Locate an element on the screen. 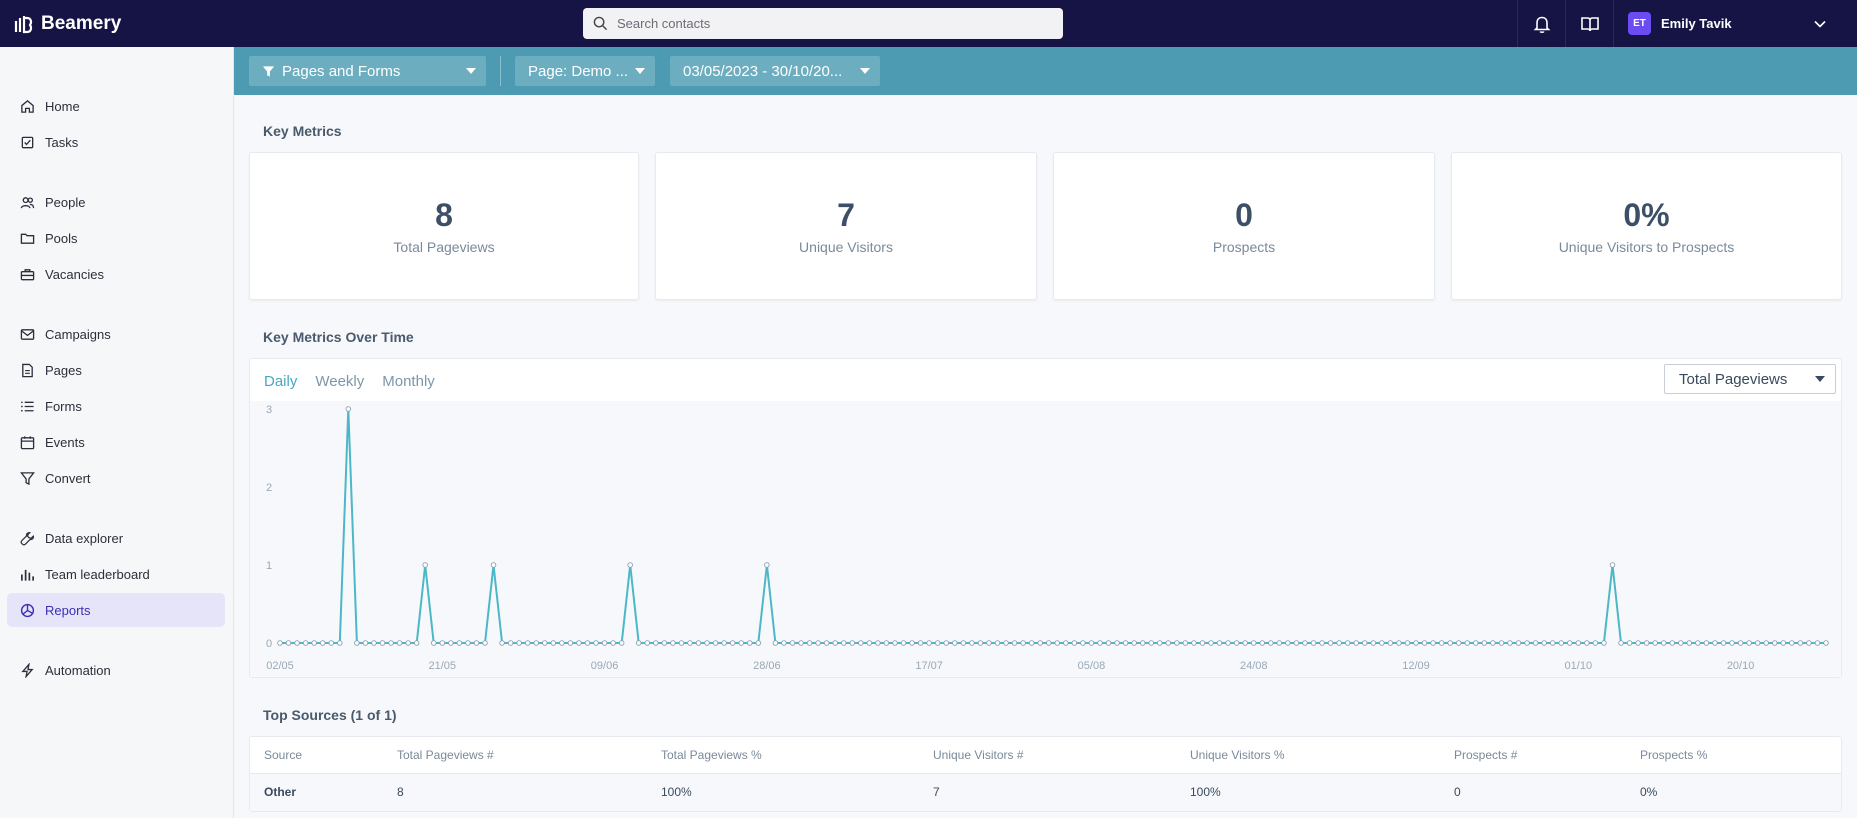  sidebar-item-tasks: Tasks is located at coordinates (116, 142).